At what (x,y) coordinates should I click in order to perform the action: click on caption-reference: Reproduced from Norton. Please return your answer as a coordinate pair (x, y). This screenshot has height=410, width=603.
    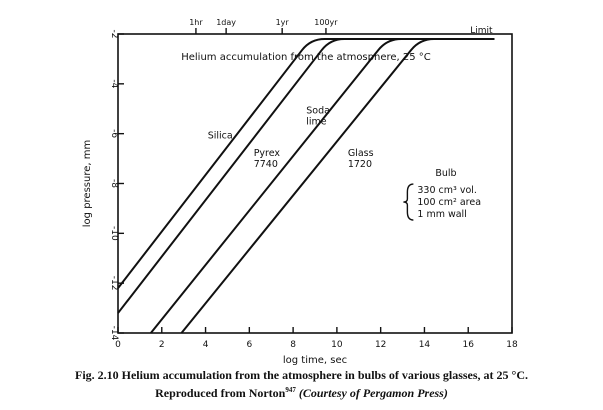
    Looking at the image, I should click on (220, 393).